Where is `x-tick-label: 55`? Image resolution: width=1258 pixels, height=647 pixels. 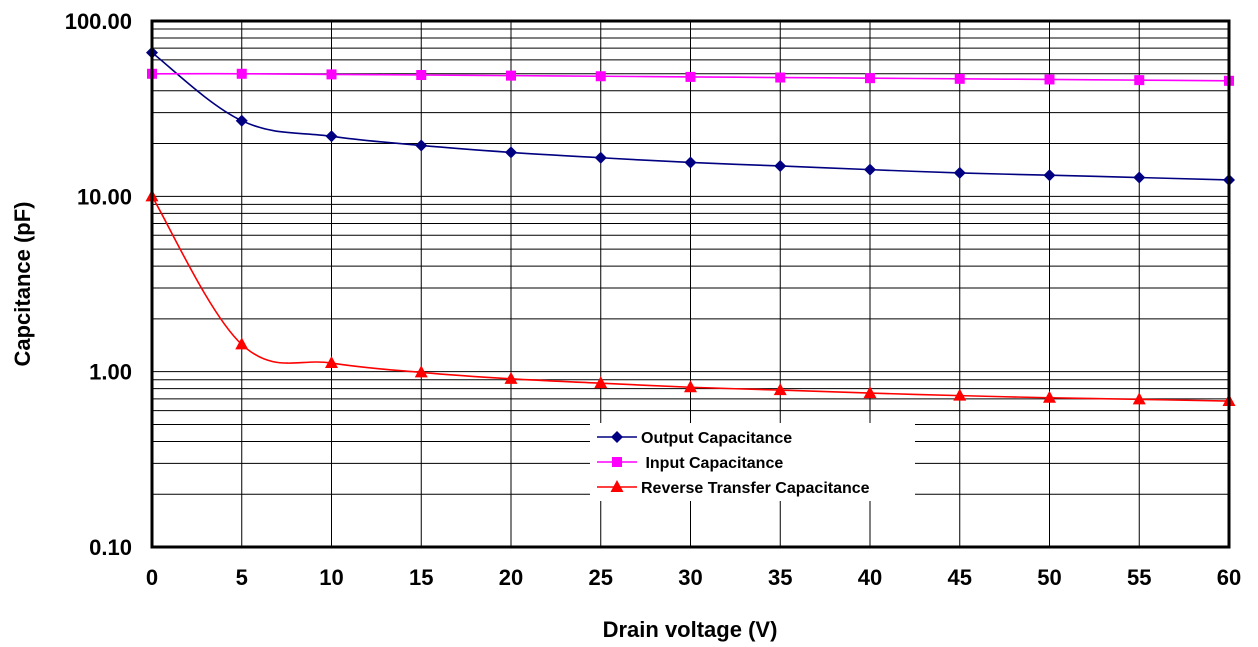 x-tick-label: 55 is located at coordinates (1139, 577).